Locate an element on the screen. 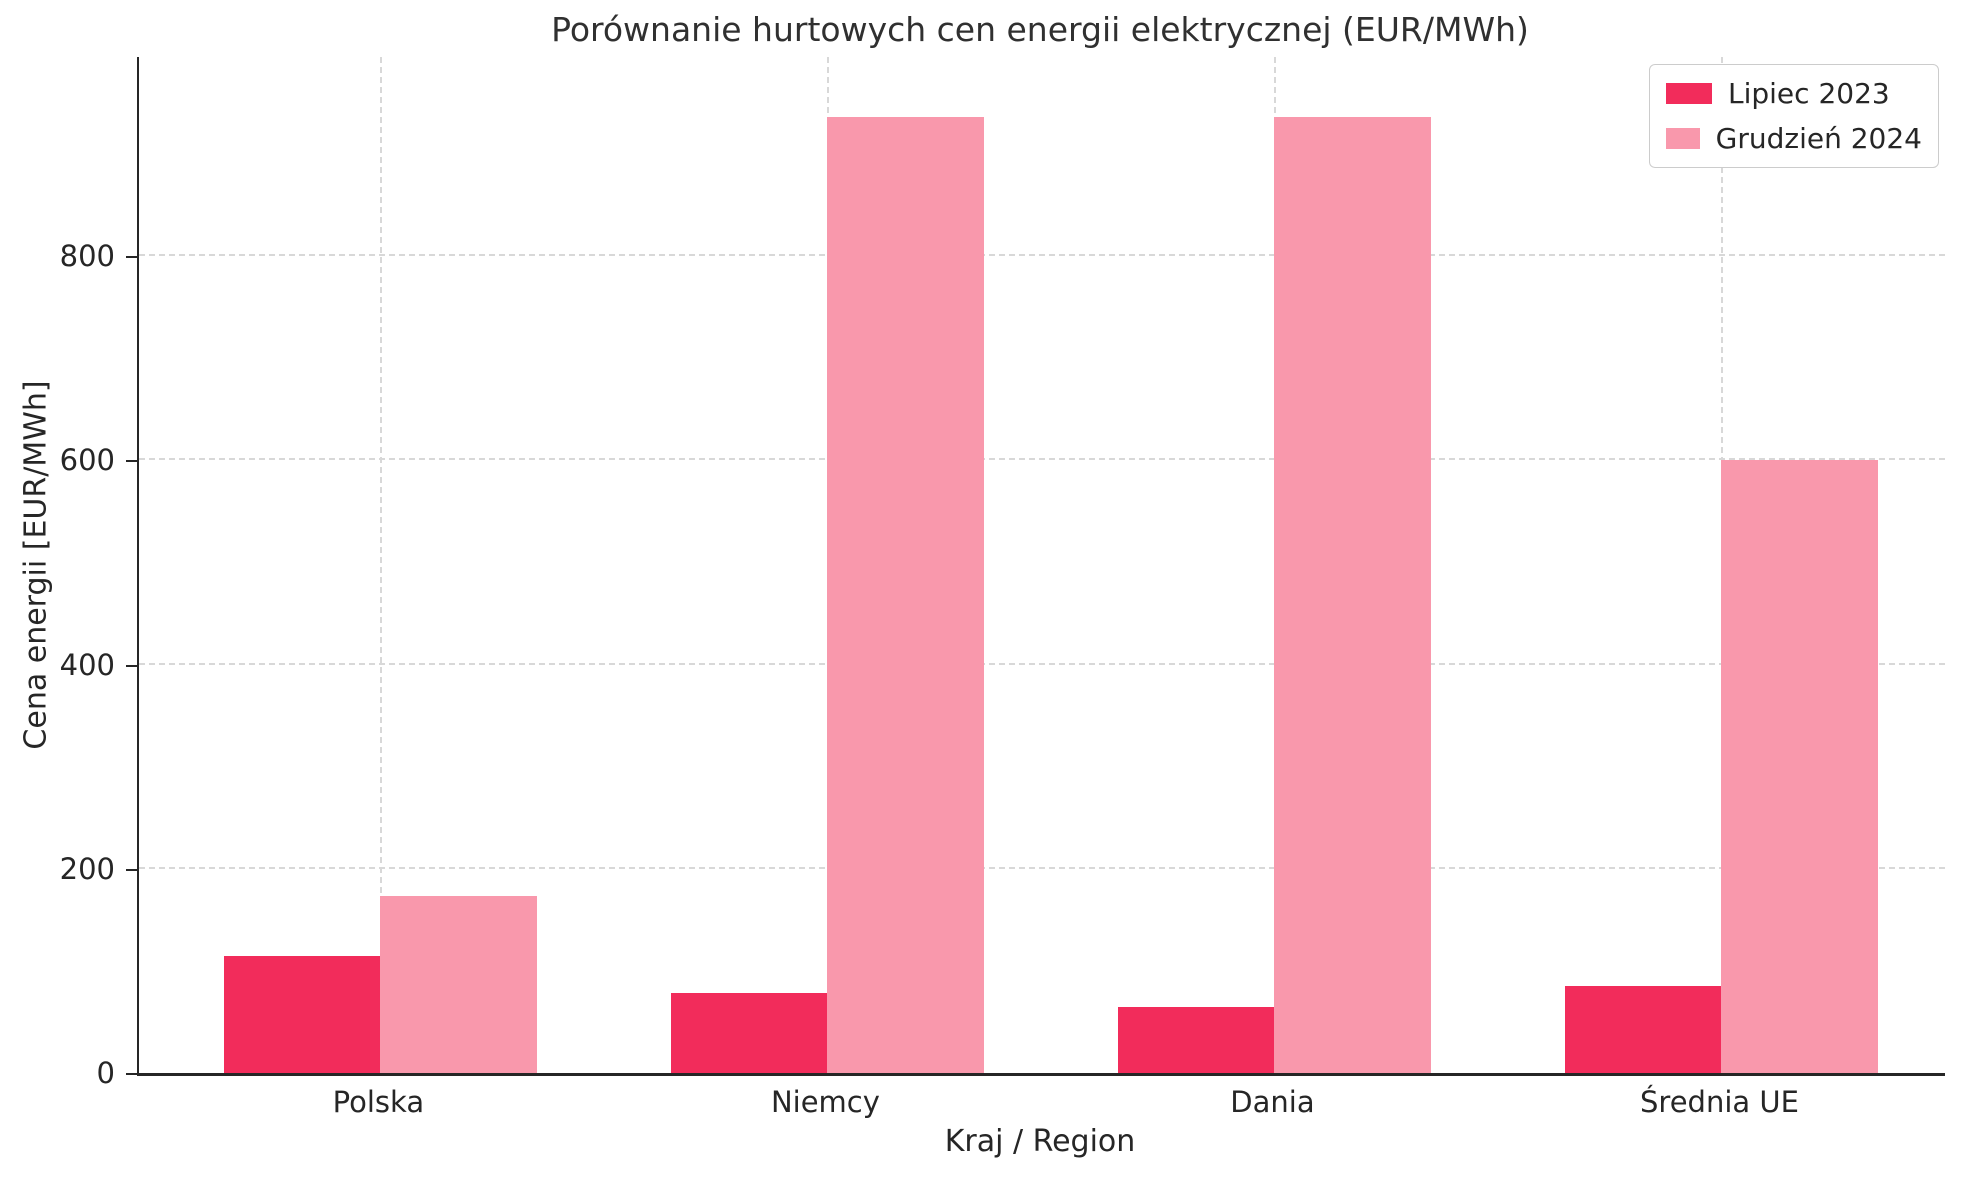 The image size is (1979, 1180). bar-grudzie-2024-polska is located at coordinates (458, 984).